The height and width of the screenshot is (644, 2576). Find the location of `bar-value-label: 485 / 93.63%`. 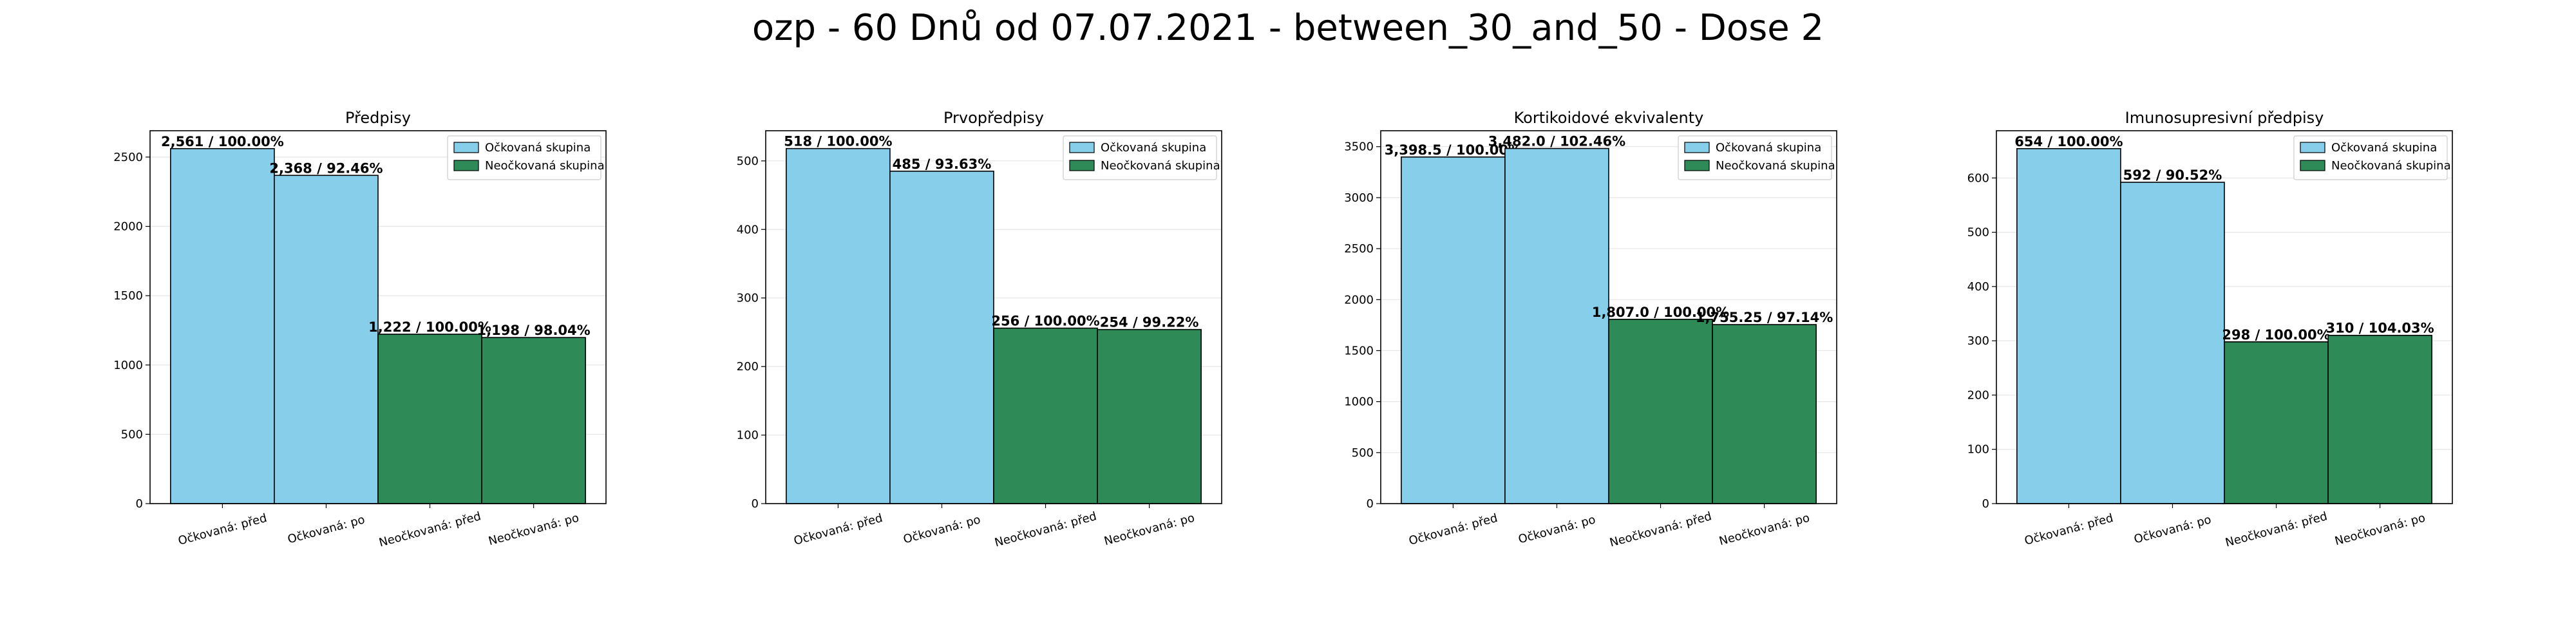

bar-value-label: 485 / 93.63% is located at coordinates (943, 164).